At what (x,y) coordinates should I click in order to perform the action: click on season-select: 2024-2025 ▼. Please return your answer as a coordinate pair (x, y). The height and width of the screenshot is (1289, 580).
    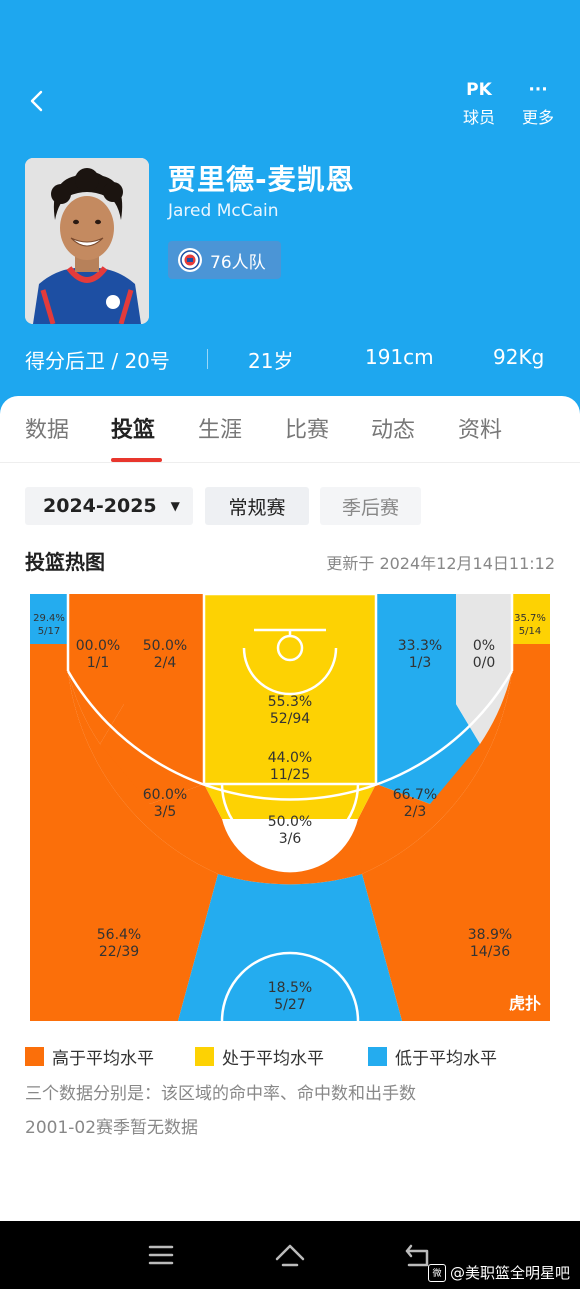
    Looking at the image, I should click on (109, 506).